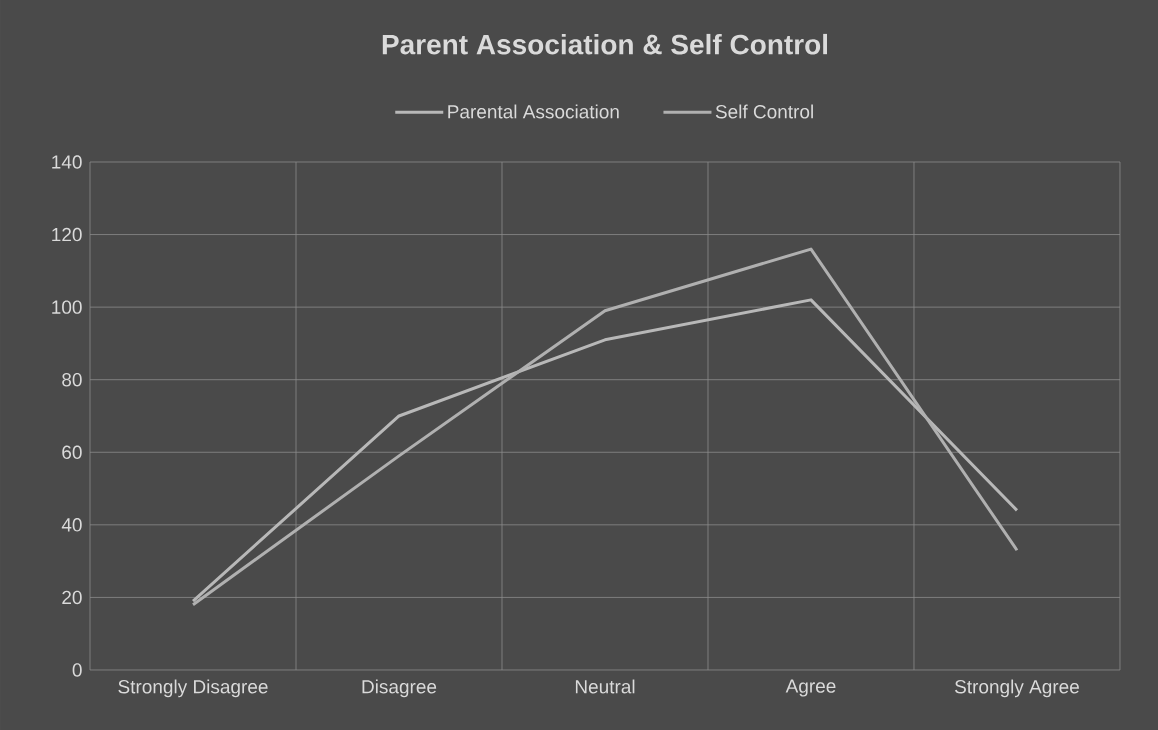  What do you see at coordinates (67, 234) in the screenshot?
I see `y-tick-label: 120` at bounding box center [67, 234].